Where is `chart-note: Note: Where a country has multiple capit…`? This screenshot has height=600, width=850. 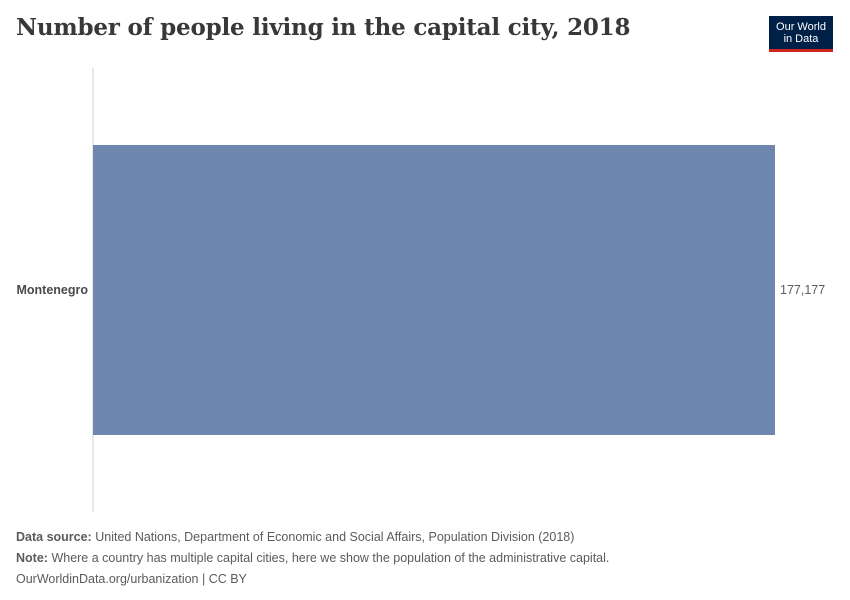
chart-note: Note: Where a country has multiple capit… is located at coordinates (312, 558).